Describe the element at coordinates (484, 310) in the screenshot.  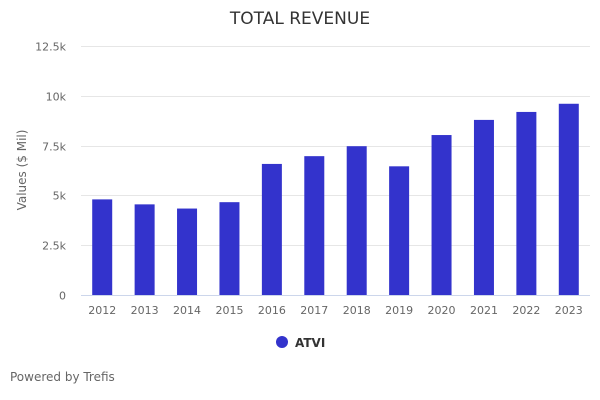
I see `x-tick-label: 2021` at that location.